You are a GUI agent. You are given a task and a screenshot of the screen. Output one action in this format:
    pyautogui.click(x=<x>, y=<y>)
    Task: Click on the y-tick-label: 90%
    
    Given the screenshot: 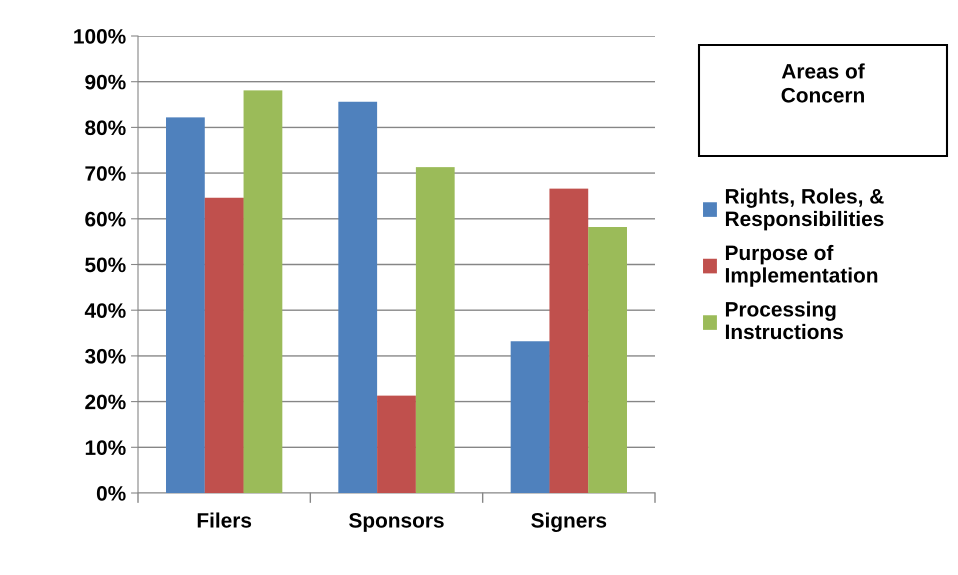 What is the action you would take?
    pyautogui.click(x=105, y=82)
    